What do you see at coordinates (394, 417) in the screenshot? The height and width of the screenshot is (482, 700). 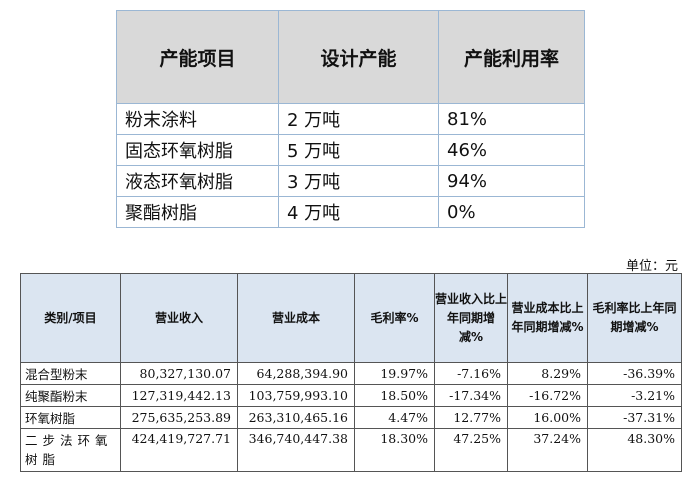 I see `gross-margin: 4.47%` at bounding box center [394, 417].